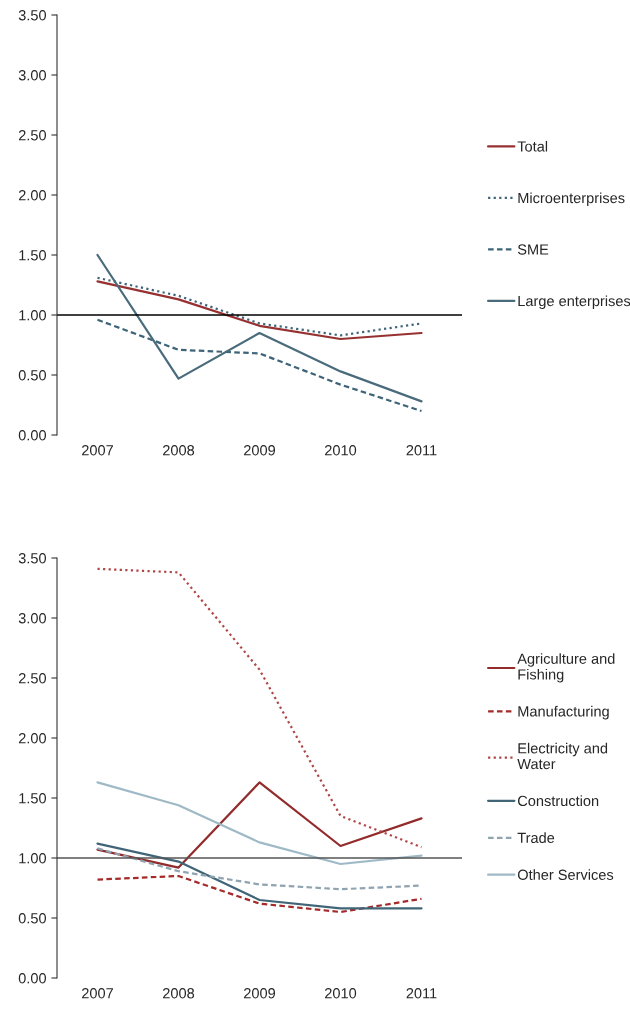 The height and width of the screenshot is (1010, 630). I want to click on legend-label: Large enterprises, so click(574, 302).